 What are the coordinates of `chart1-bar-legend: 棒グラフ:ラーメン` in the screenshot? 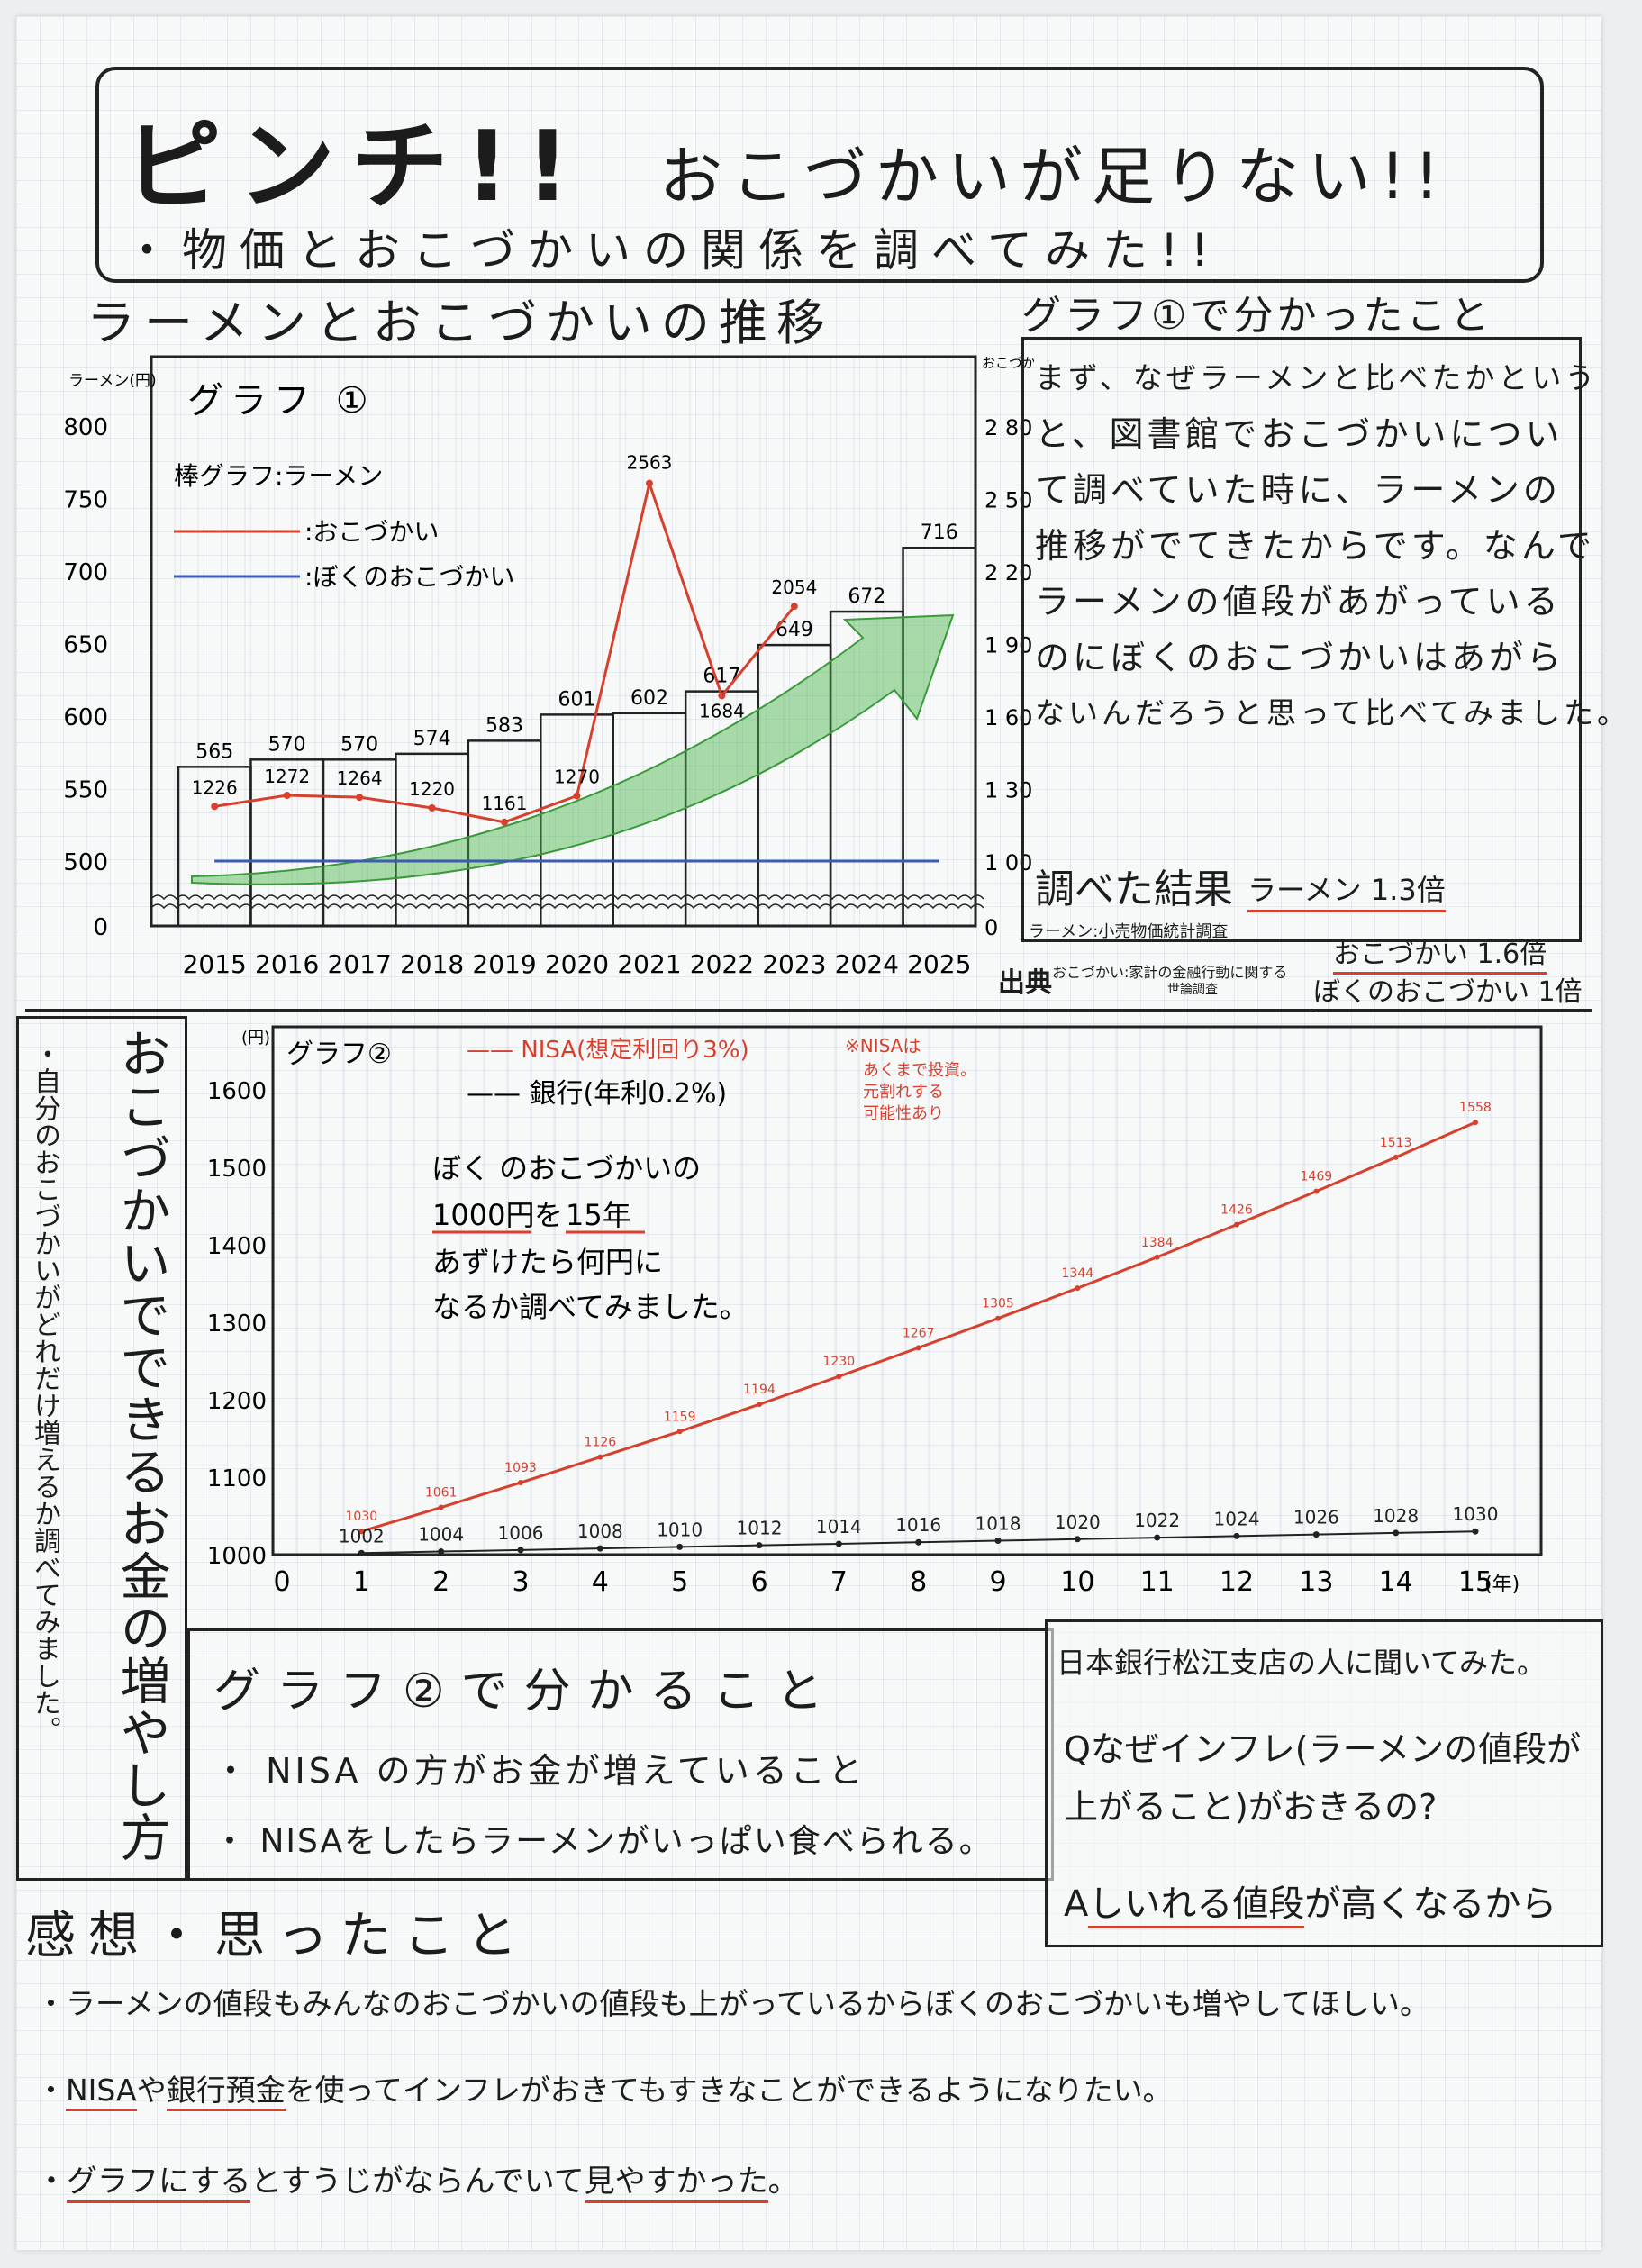 It's located at (278, 476).